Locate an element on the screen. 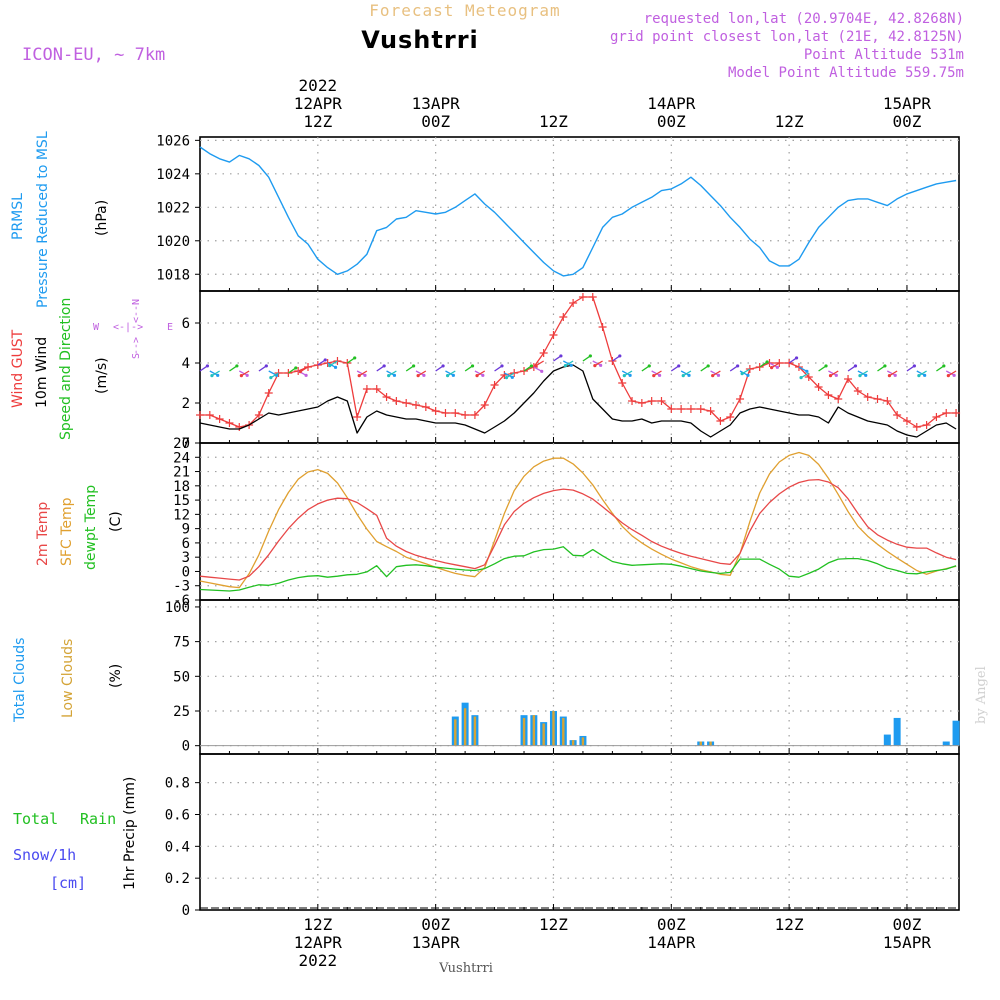  pressure-unit: (hPa) is located at coordinates (102, 218).